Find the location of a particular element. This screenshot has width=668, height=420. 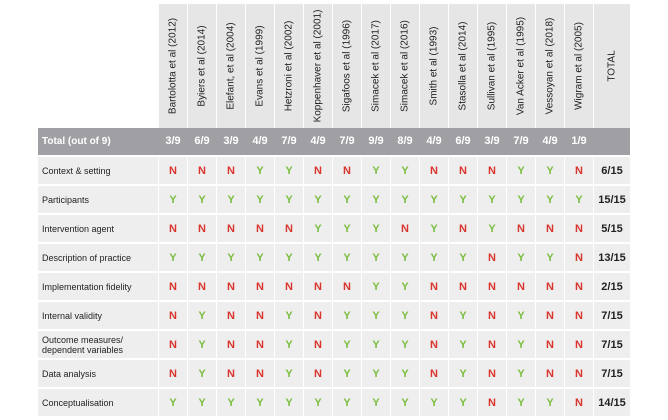

study-name: Hetzroni et al (2002) is located at coordinates (289, 66).